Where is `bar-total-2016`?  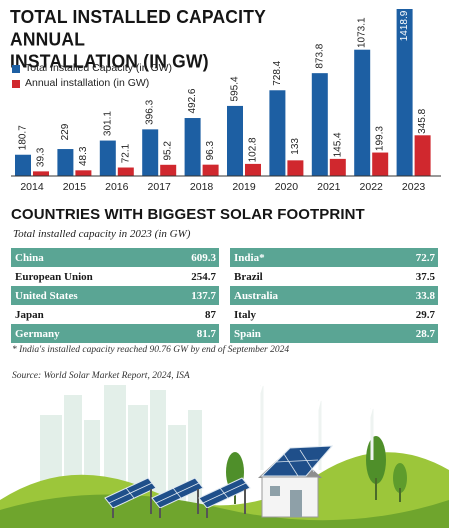 bar-total-2016 is located at coordinates (107, 158).